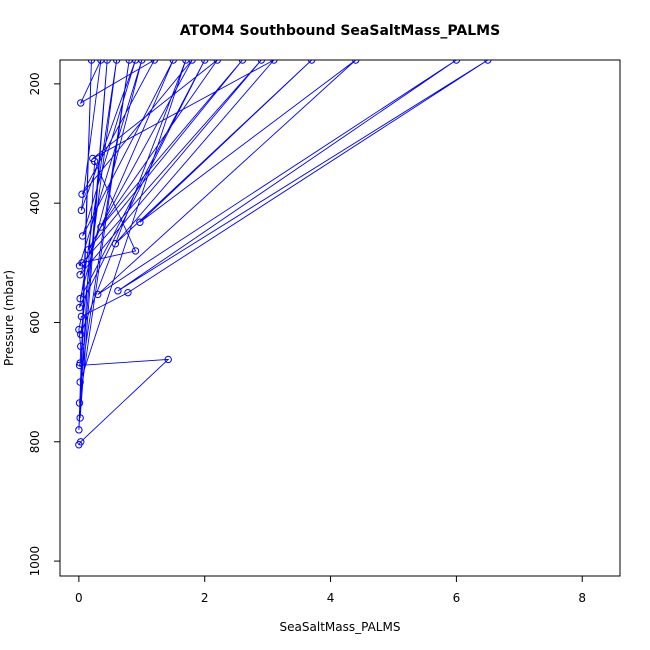  I want to click on x-tick-label: 0, so click(79, 598).